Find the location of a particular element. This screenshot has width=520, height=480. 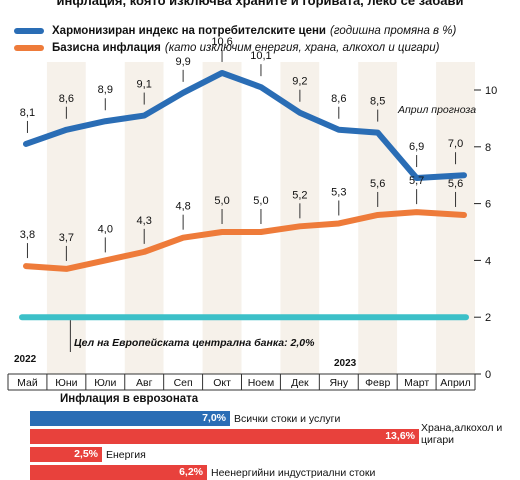

data-label-core: 4,0 is located at coordinates (105, 229).